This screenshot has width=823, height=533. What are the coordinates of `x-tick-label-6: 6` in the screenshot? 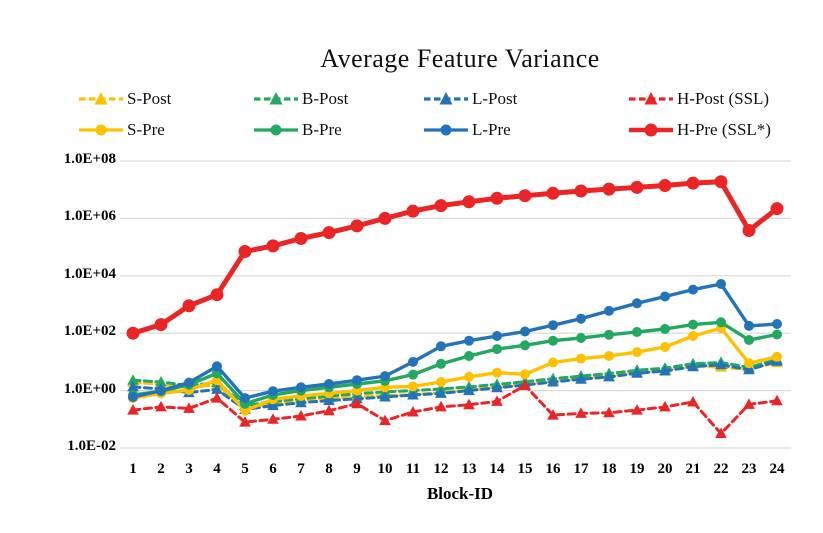 It's located at (273, 469).